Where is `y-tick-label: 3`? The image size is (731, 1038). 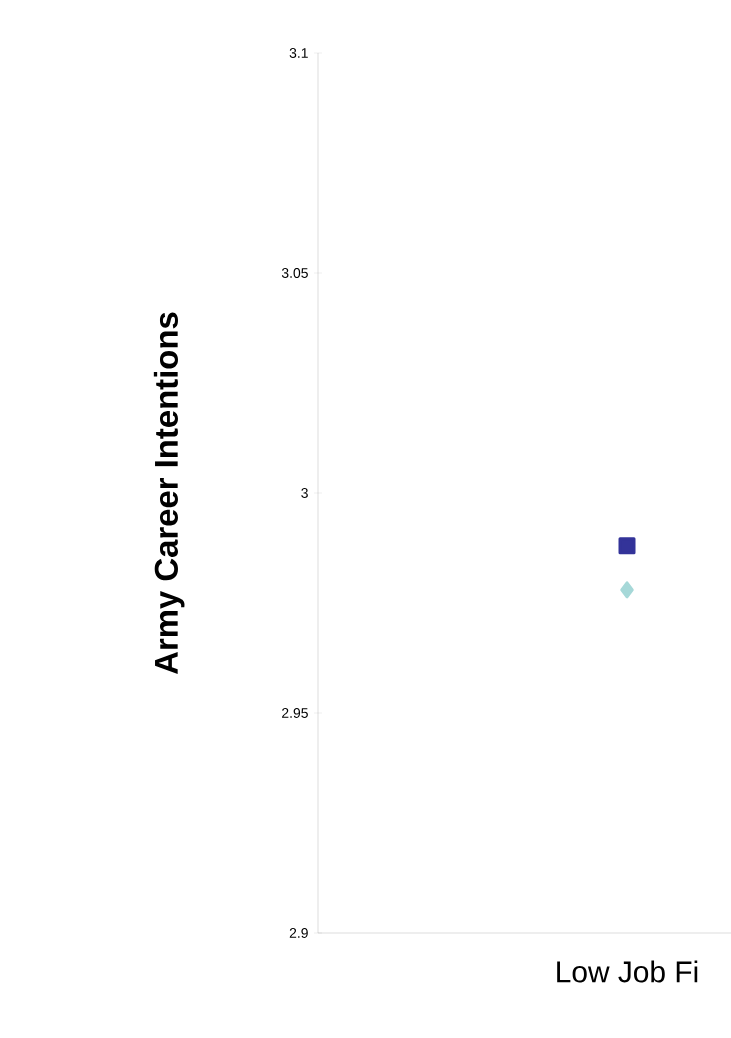 y-tick-label: 3 is located at coordinates (304, 493).